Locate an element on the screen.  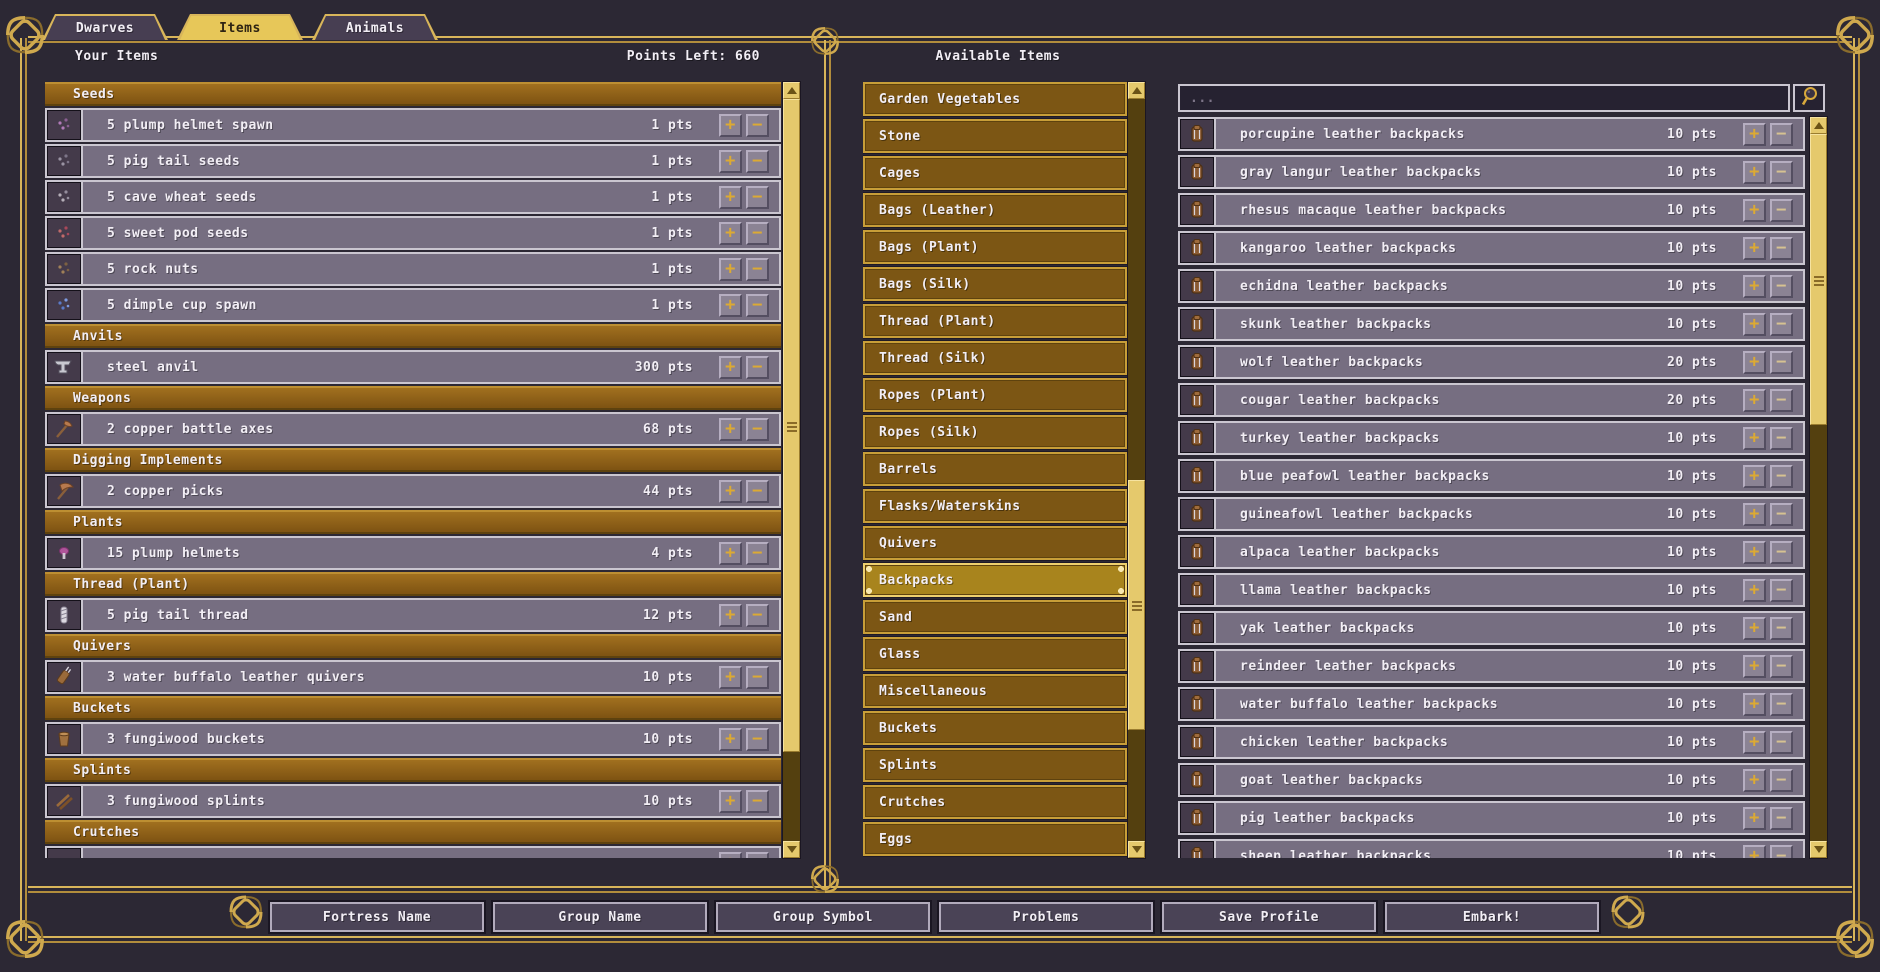
category-item-stone: Stone is located at coordinates (995, 136).